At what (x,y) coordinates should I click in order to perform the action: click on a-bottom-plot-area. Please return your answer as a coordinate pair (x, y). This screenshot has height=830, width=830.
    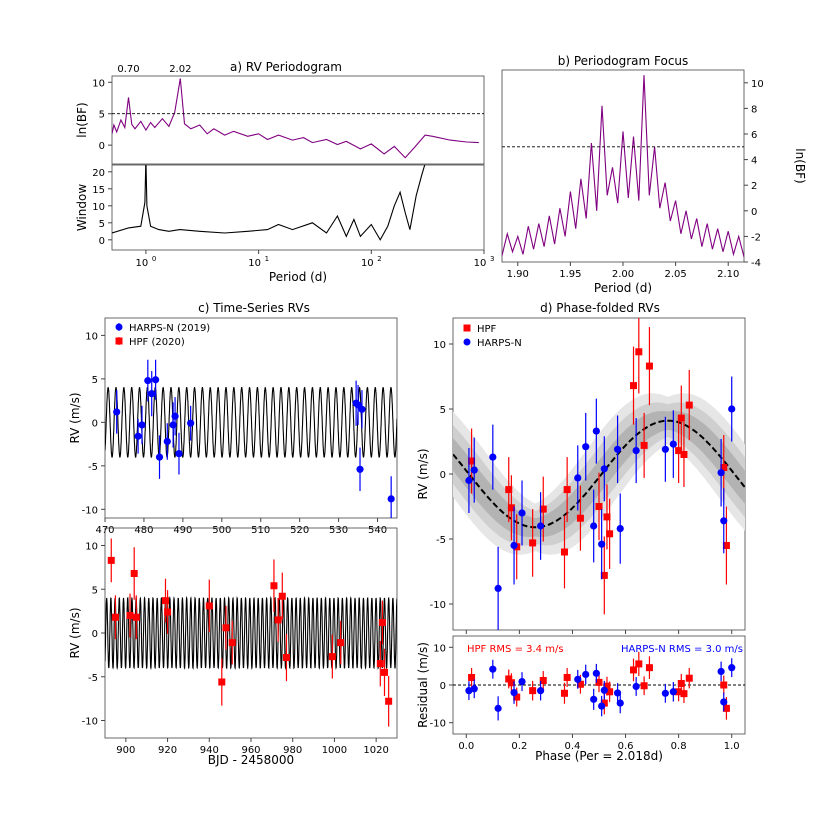
    Looking at the image, I should click on (269, 203).